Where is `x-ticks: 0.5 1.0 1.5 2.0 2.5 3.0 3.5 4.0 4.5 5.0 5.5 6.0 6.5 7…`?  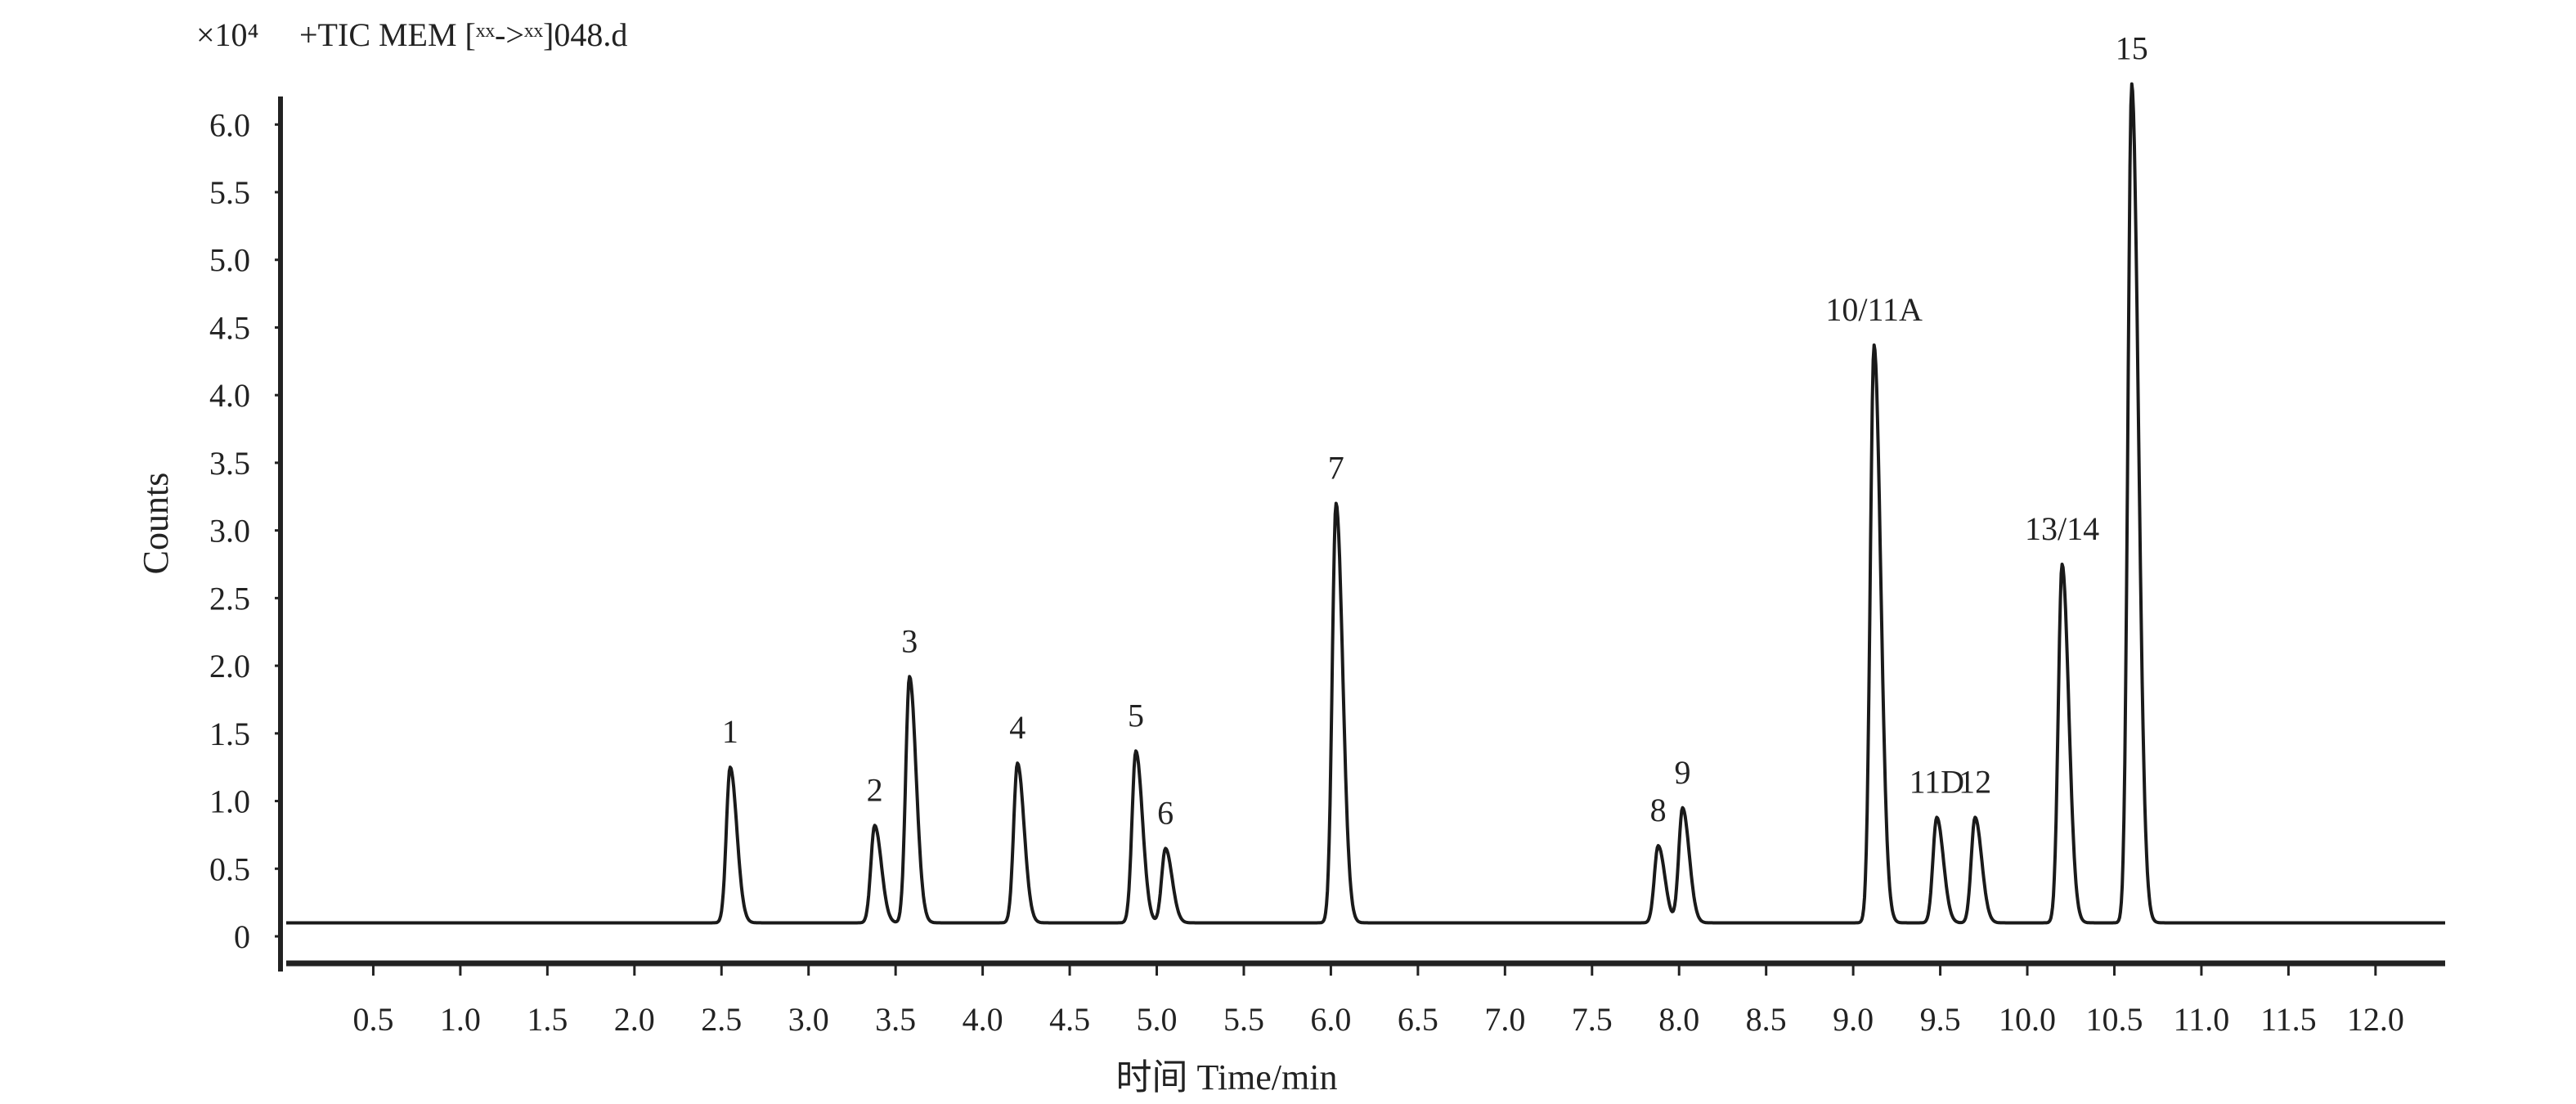 x-ticks: 0.5 1.0 1.5 2.0 2.5 3.0 3.5 4.0 4.5 5.0 5.5 6.0 6.5 7… is located at coordinates (1378, 1002).